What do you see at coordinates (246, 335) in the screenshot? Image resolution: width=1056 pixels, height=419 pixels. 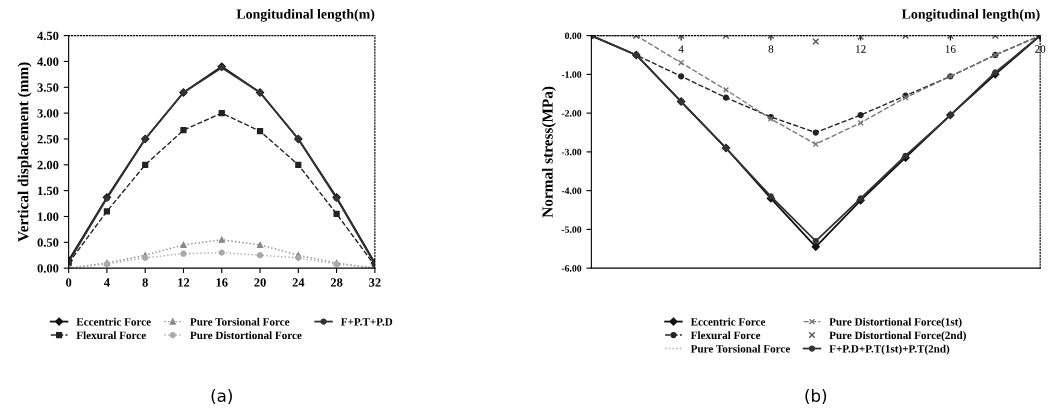 I see `legend-label: Pure Distortional Force` at bounding box center [246, 335].